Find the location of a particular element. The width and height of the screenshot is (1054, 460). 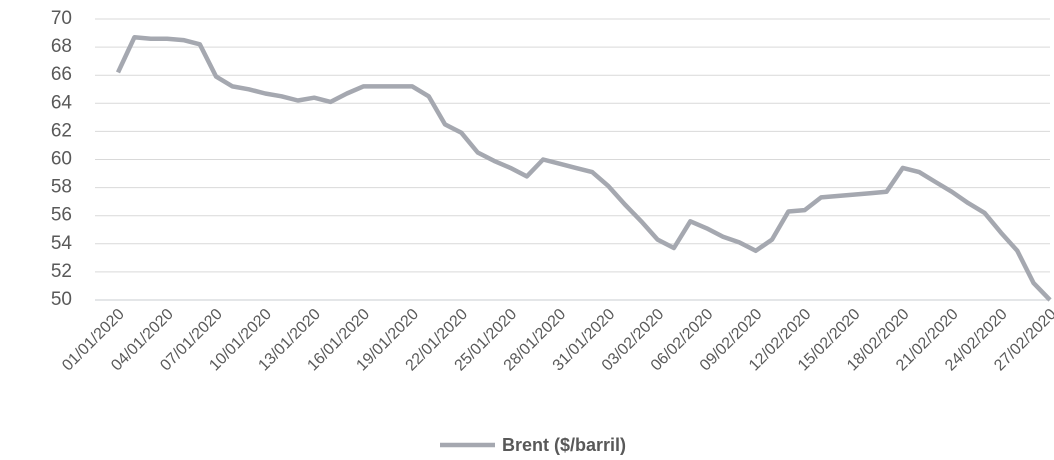

y-tick-label: 50 is located at coordinates (61, 299).